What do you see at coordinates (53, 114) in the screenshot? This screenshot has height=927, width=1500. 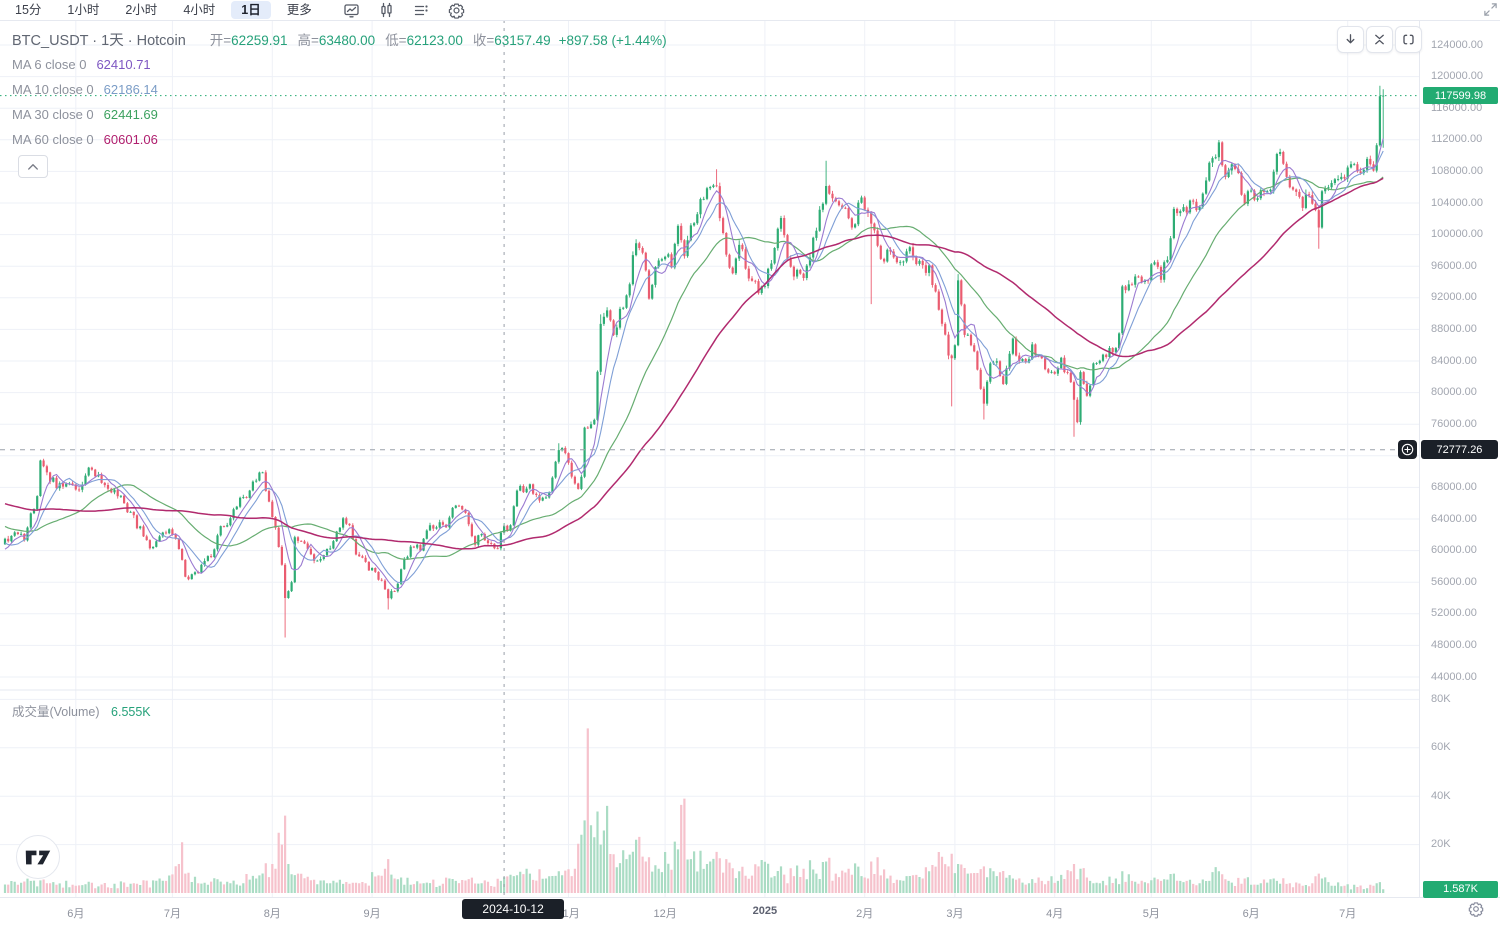 I see `ma-label: MA 30 close 0` at bounding box center [53, 114].